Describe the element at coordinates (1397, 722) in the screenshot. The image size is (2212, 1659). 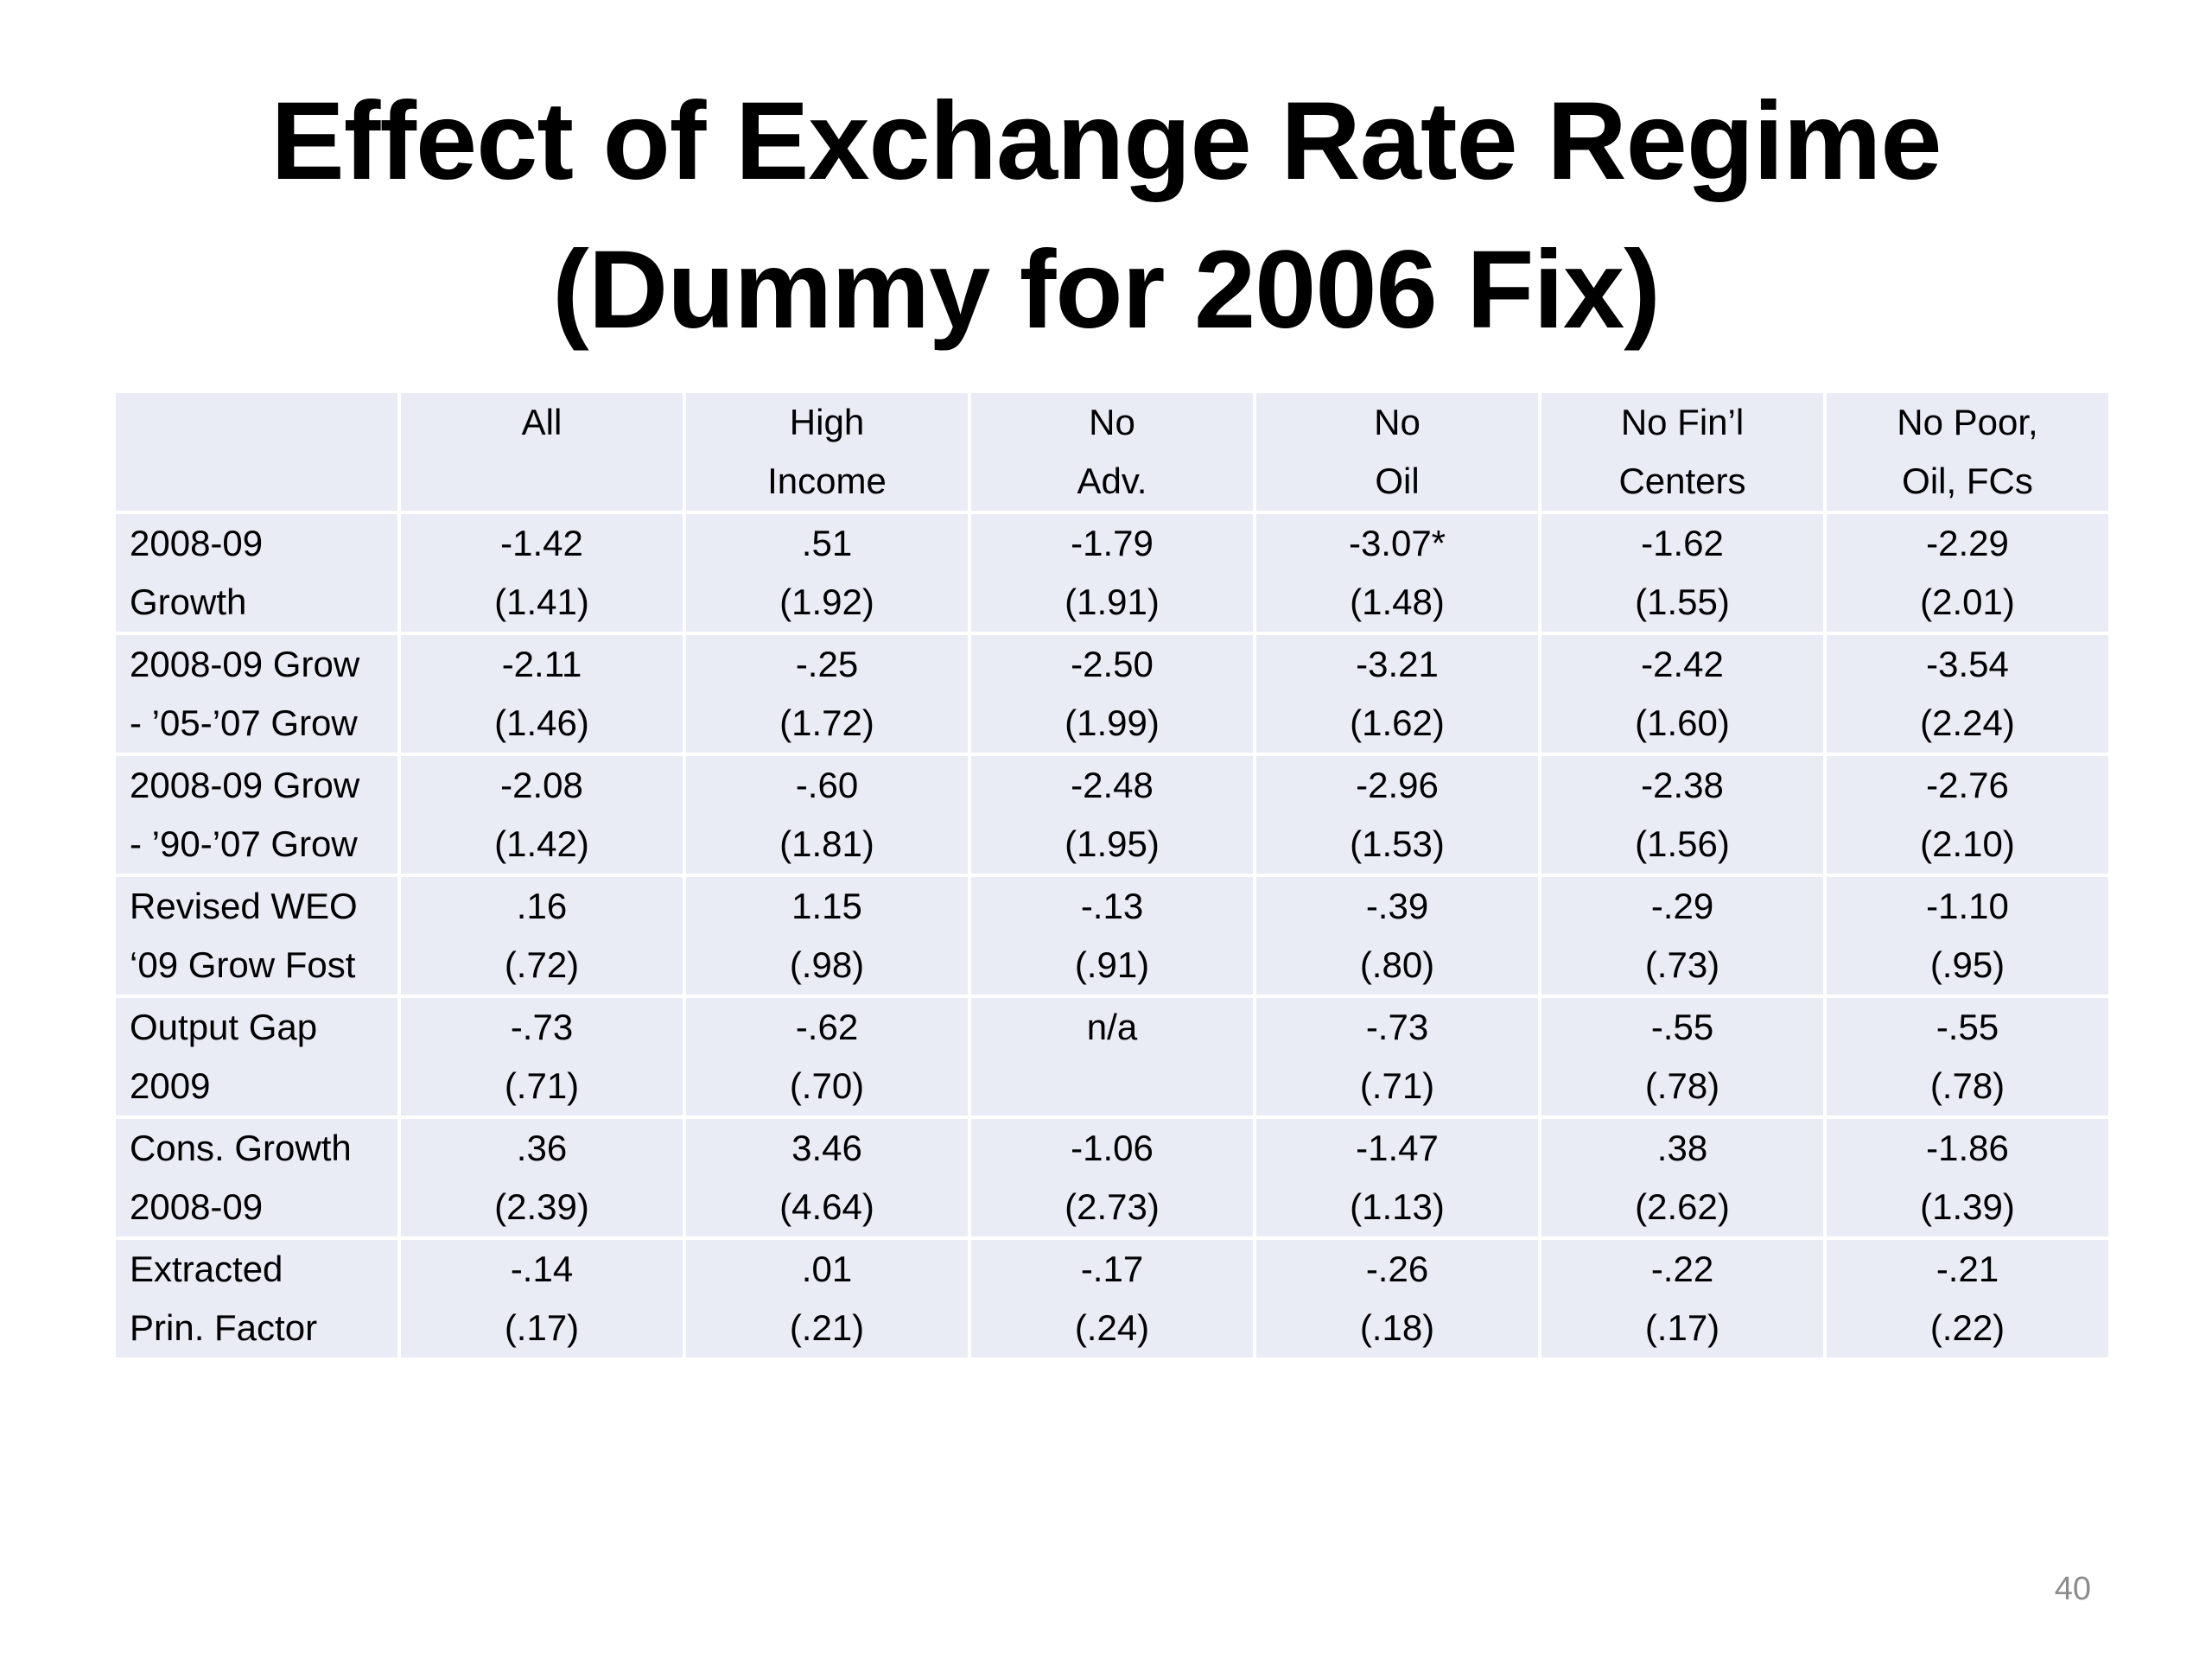
I see `standard-error-value: (1.62)` at that location.